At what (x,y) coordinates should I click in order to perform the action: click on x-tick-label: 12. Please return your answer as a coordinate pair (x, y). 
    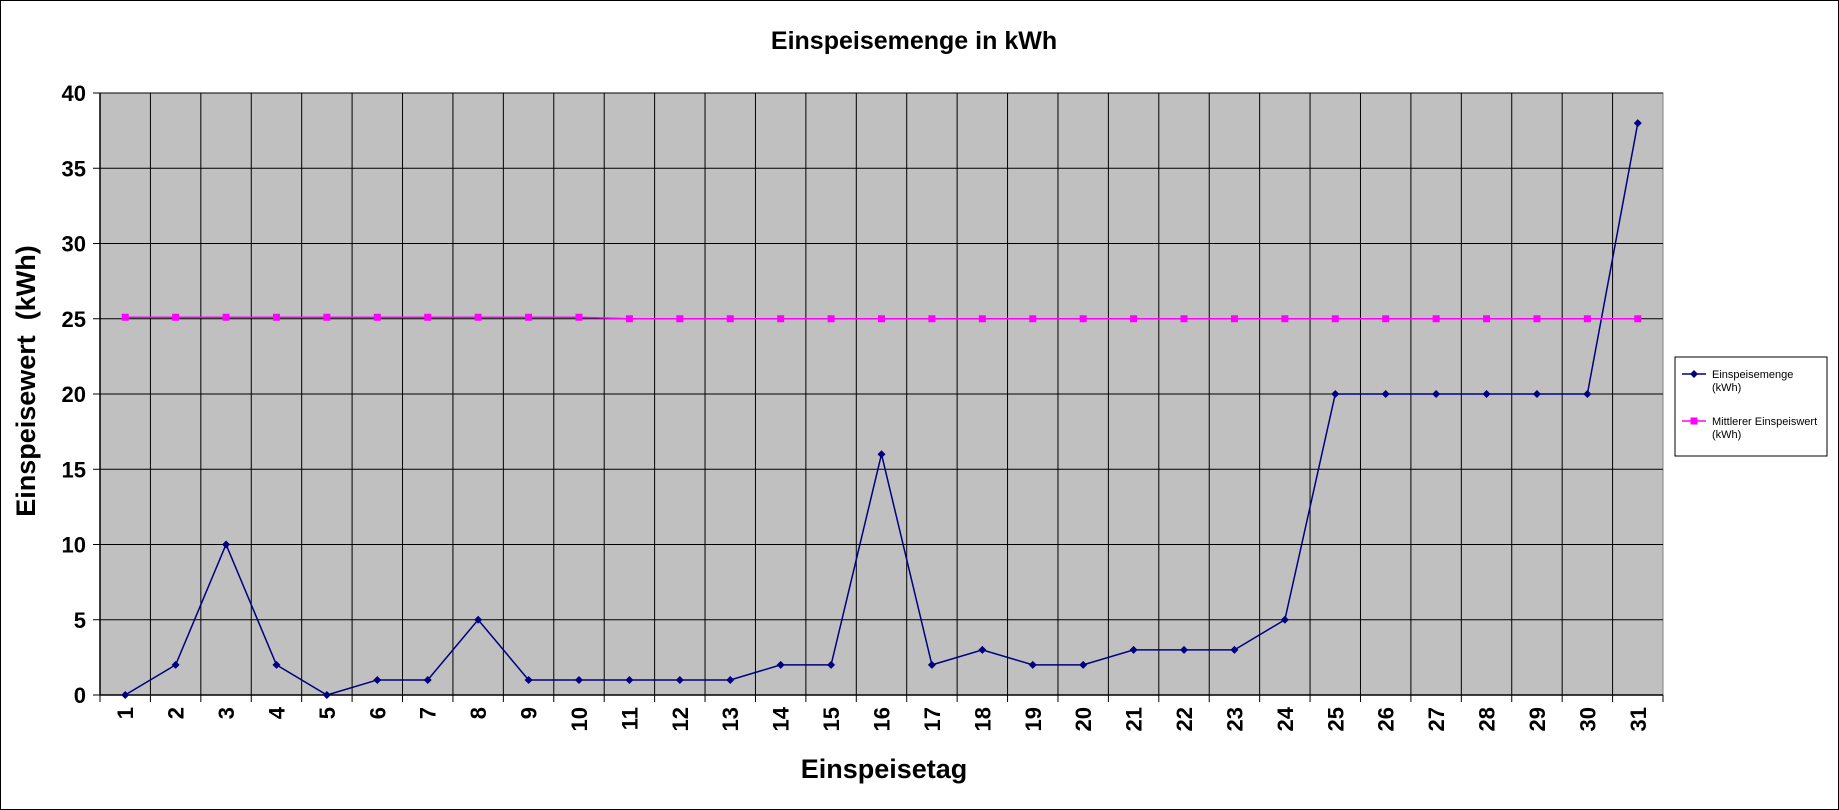
    Looking at the image, I should click on (680, 719).